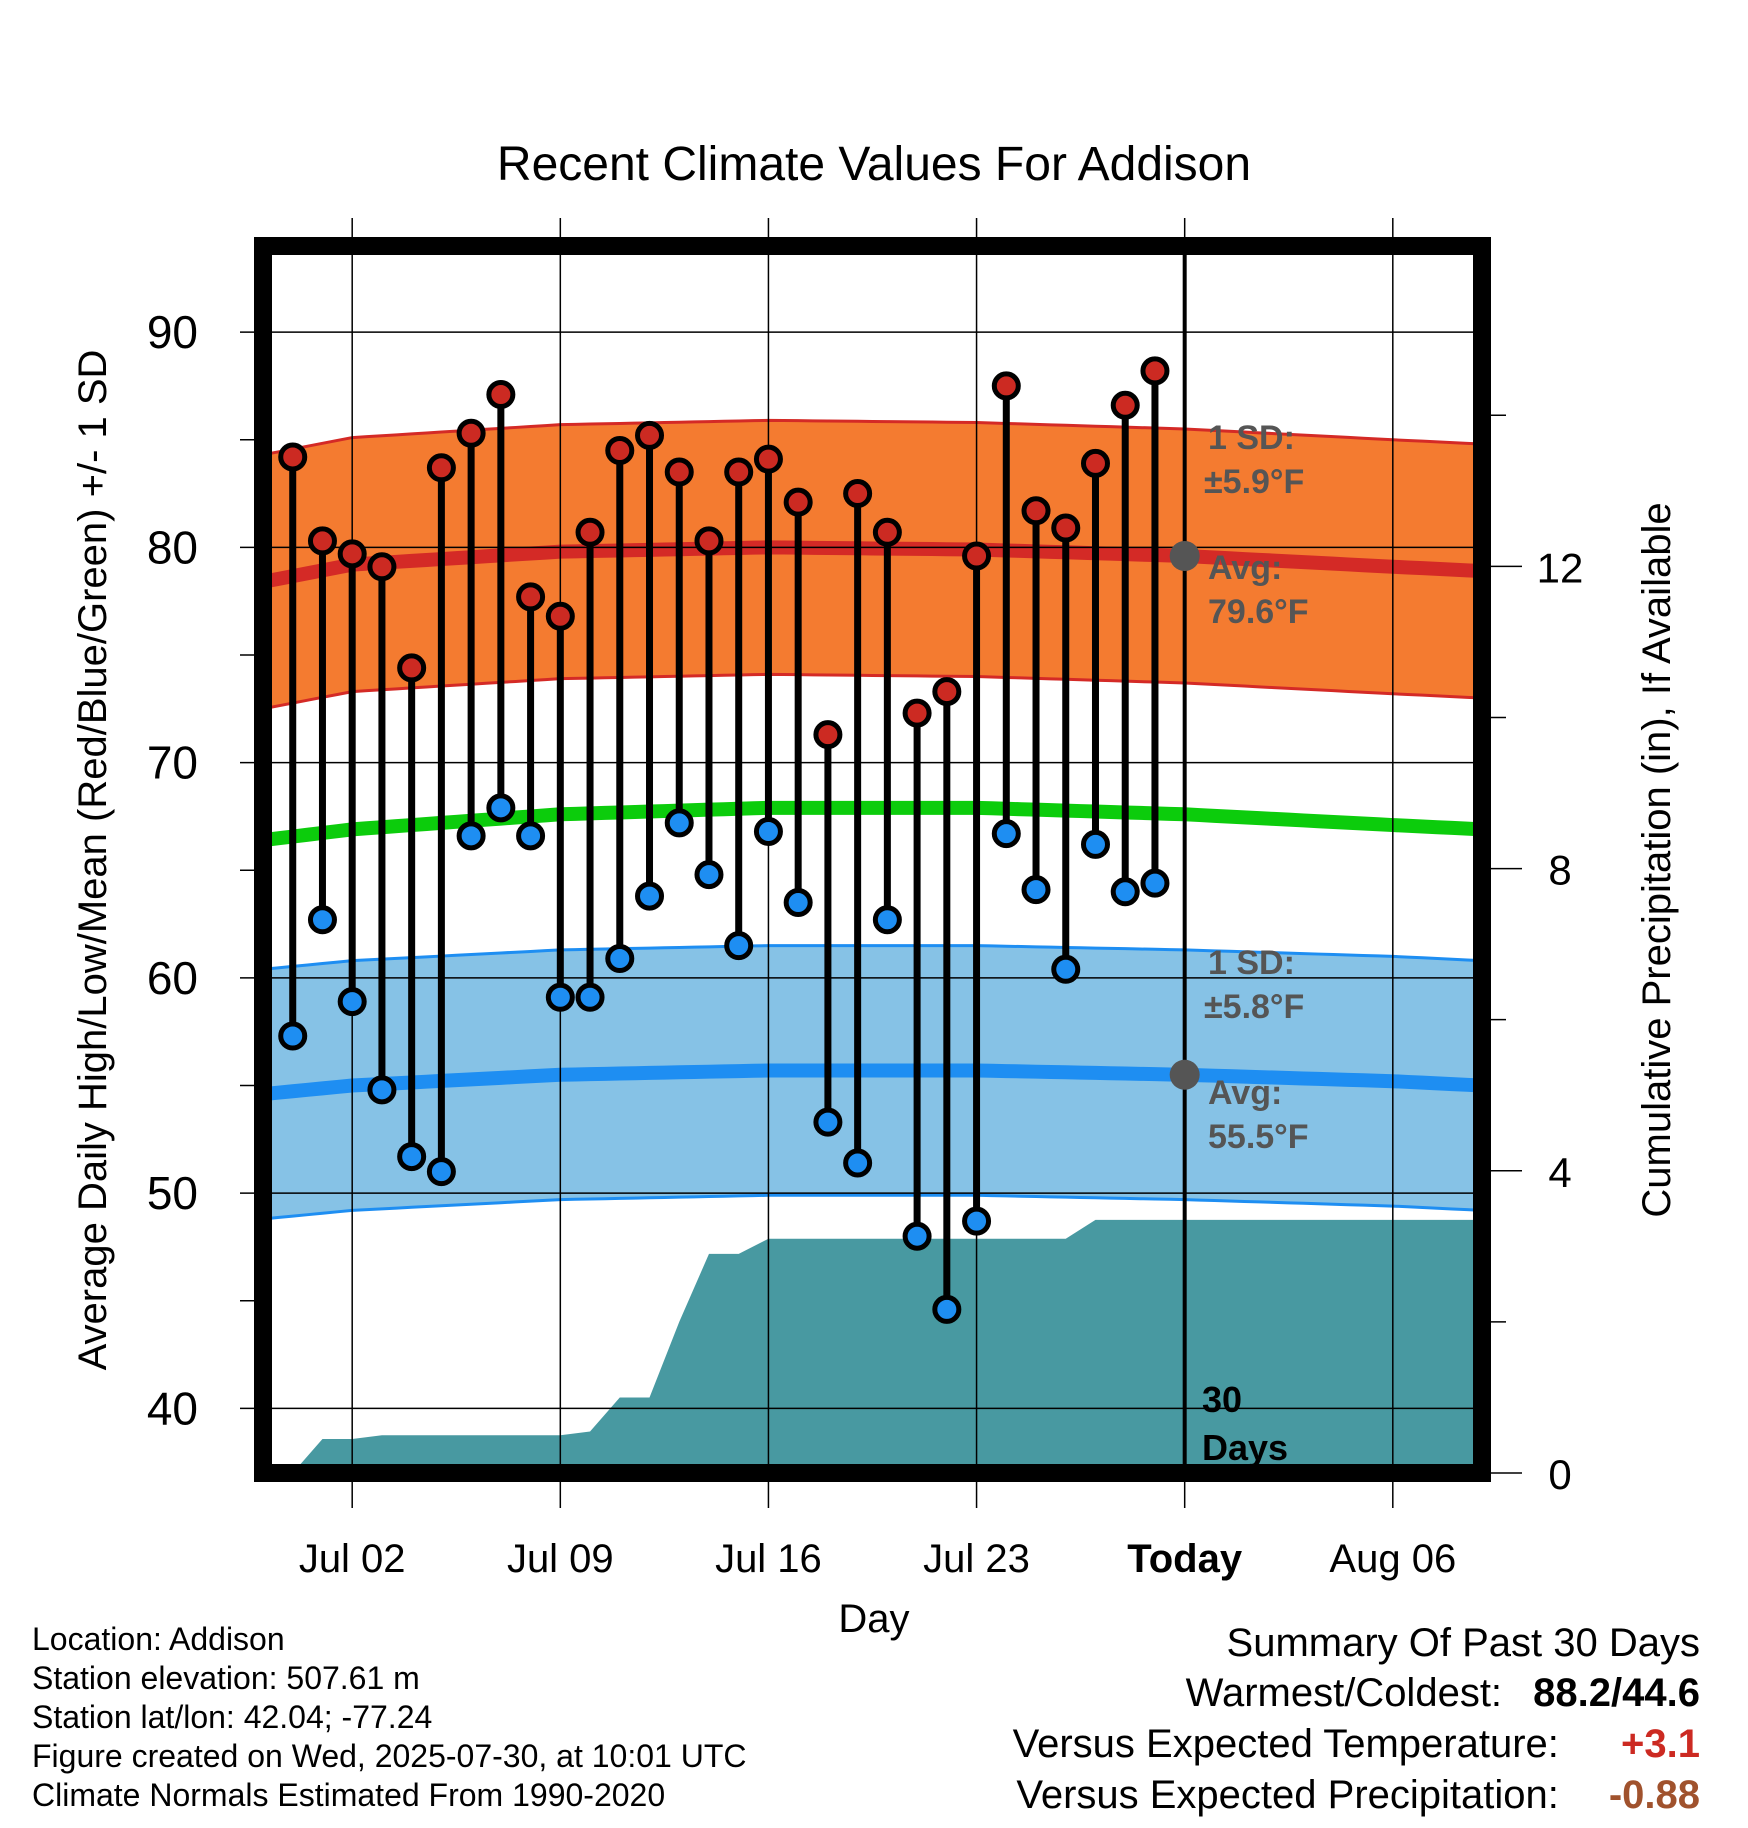  Describe the element at coordinates (1251, 963) in the screenshot. I see `low-sd-label: 1 SD:` at that location.